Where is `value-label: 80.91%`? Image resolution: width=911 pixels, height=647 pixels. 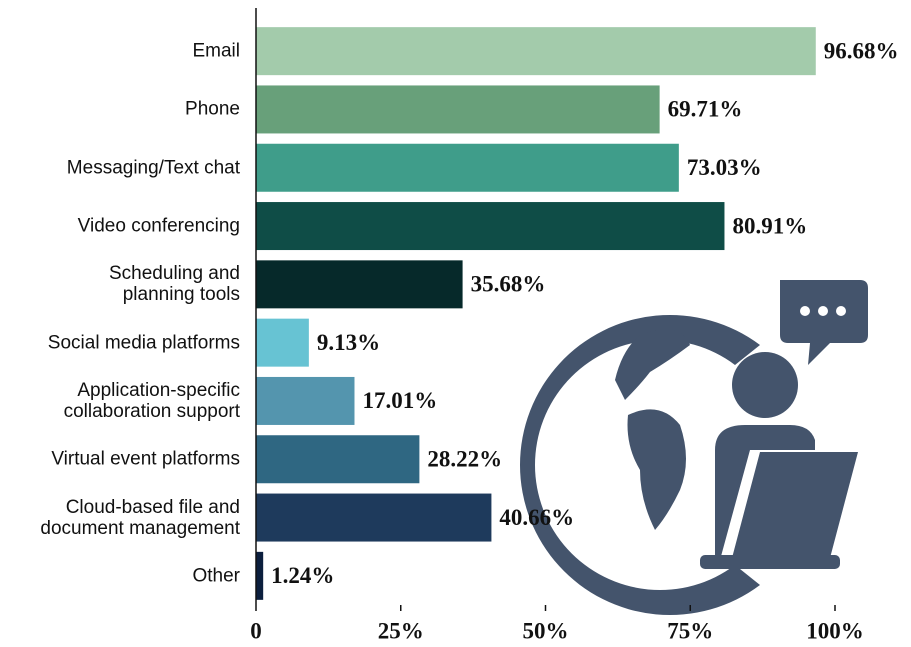 value-label: 80.91% is located at coordinates (769, 225).